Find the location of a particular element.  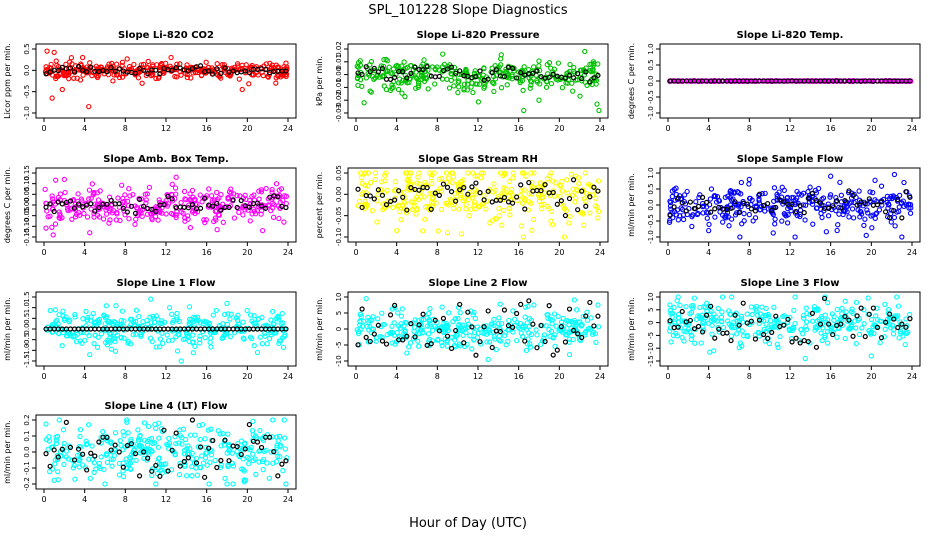

y-tick-label: 0.0 is located at coordinates (651, 80).